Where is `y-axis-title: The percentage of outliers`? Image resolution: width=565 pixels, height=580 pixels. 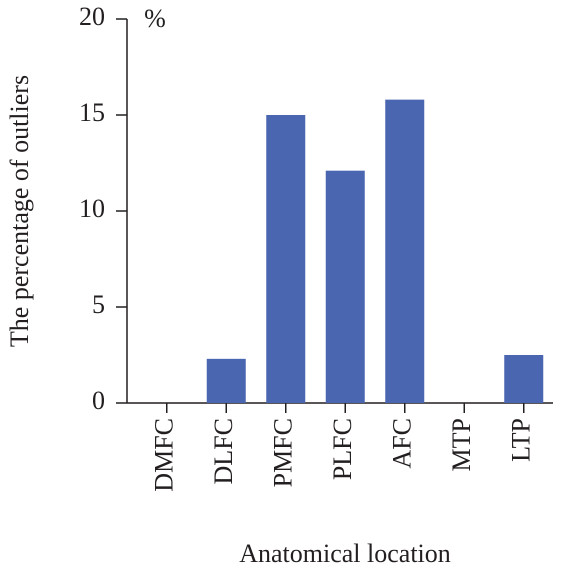
y-axis-title: The percentage of outliers is located at coordinates (19, 211).